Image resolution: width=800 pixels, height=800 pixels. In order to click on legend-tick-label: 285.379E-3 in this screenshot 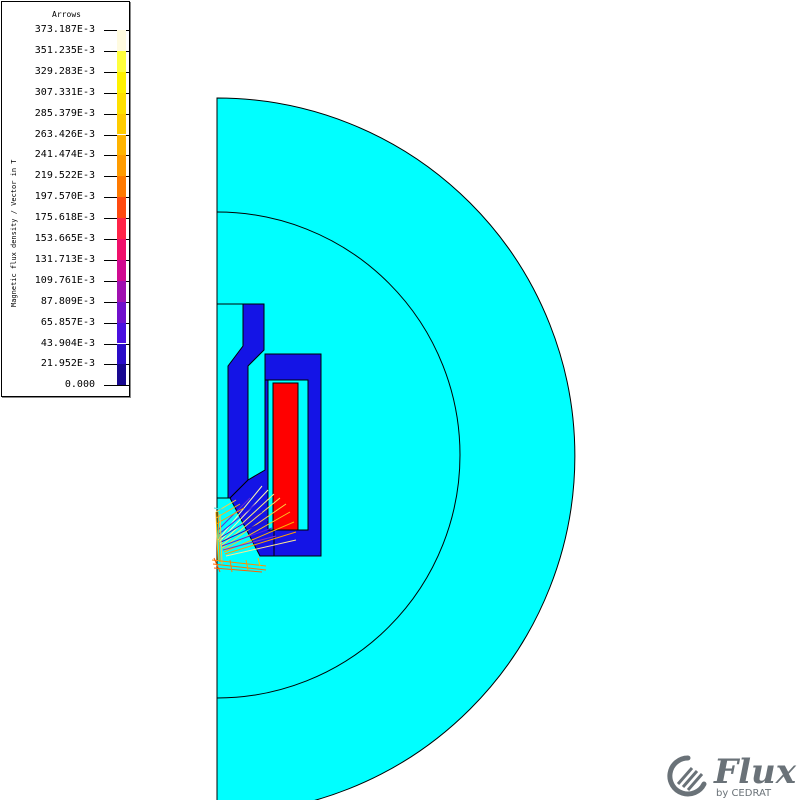, I will do `click(64, 113)`.